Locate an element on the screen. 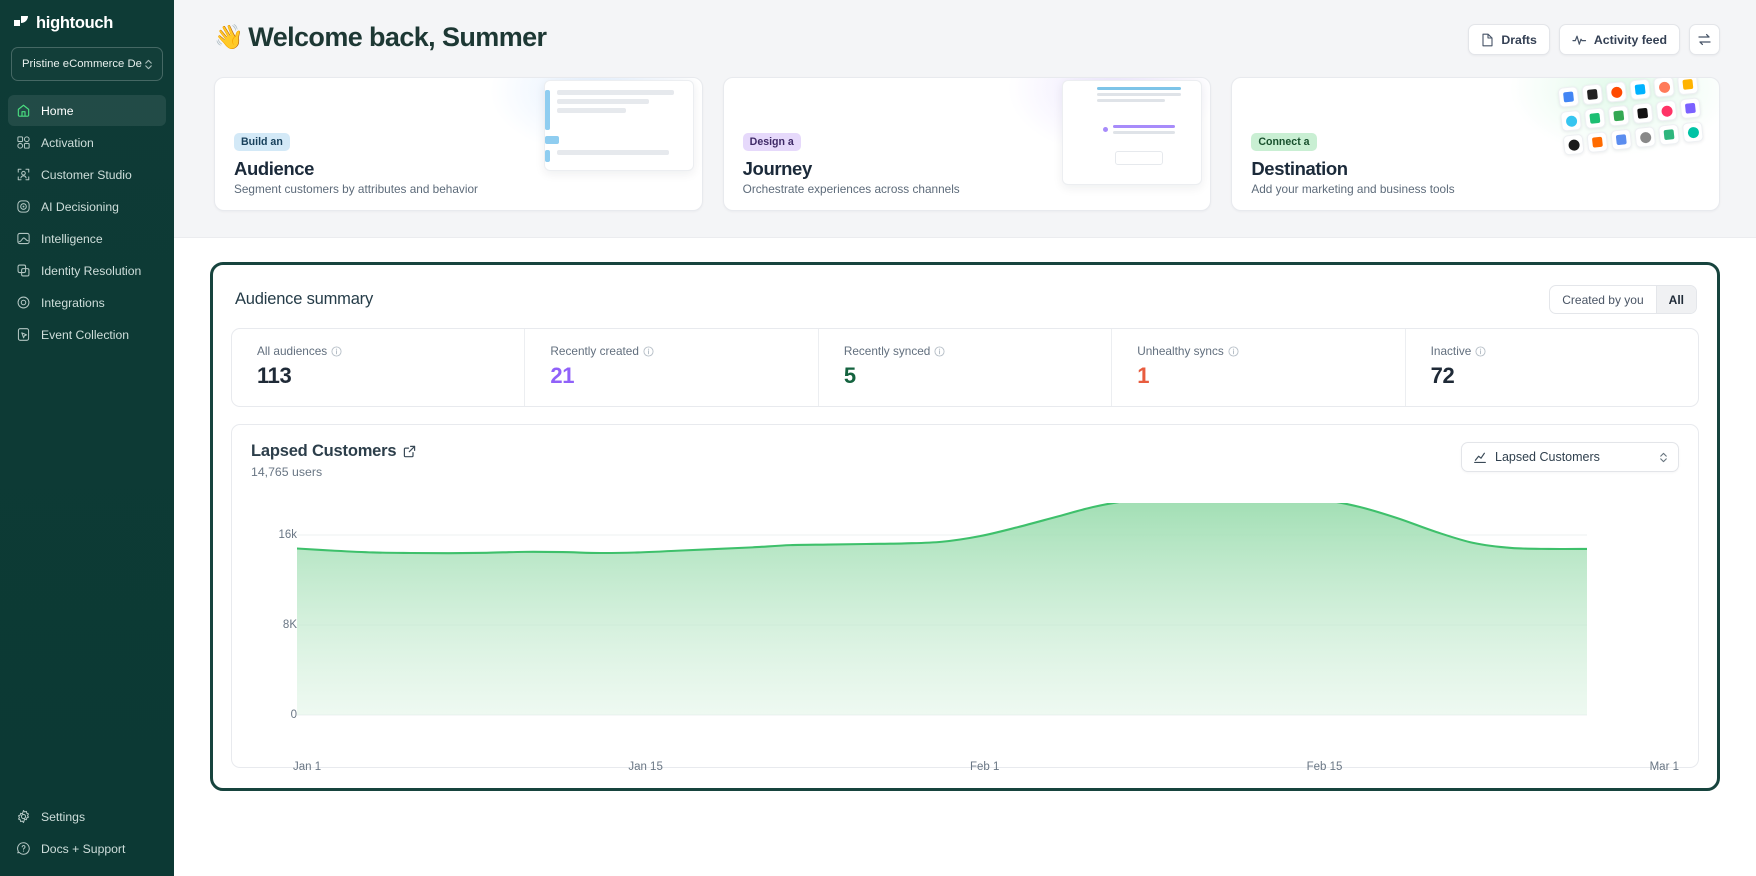 The image size is (1756, 876). sidebar-bottom-nav: Settings Docs + Support is located at coordinates (87, 838).